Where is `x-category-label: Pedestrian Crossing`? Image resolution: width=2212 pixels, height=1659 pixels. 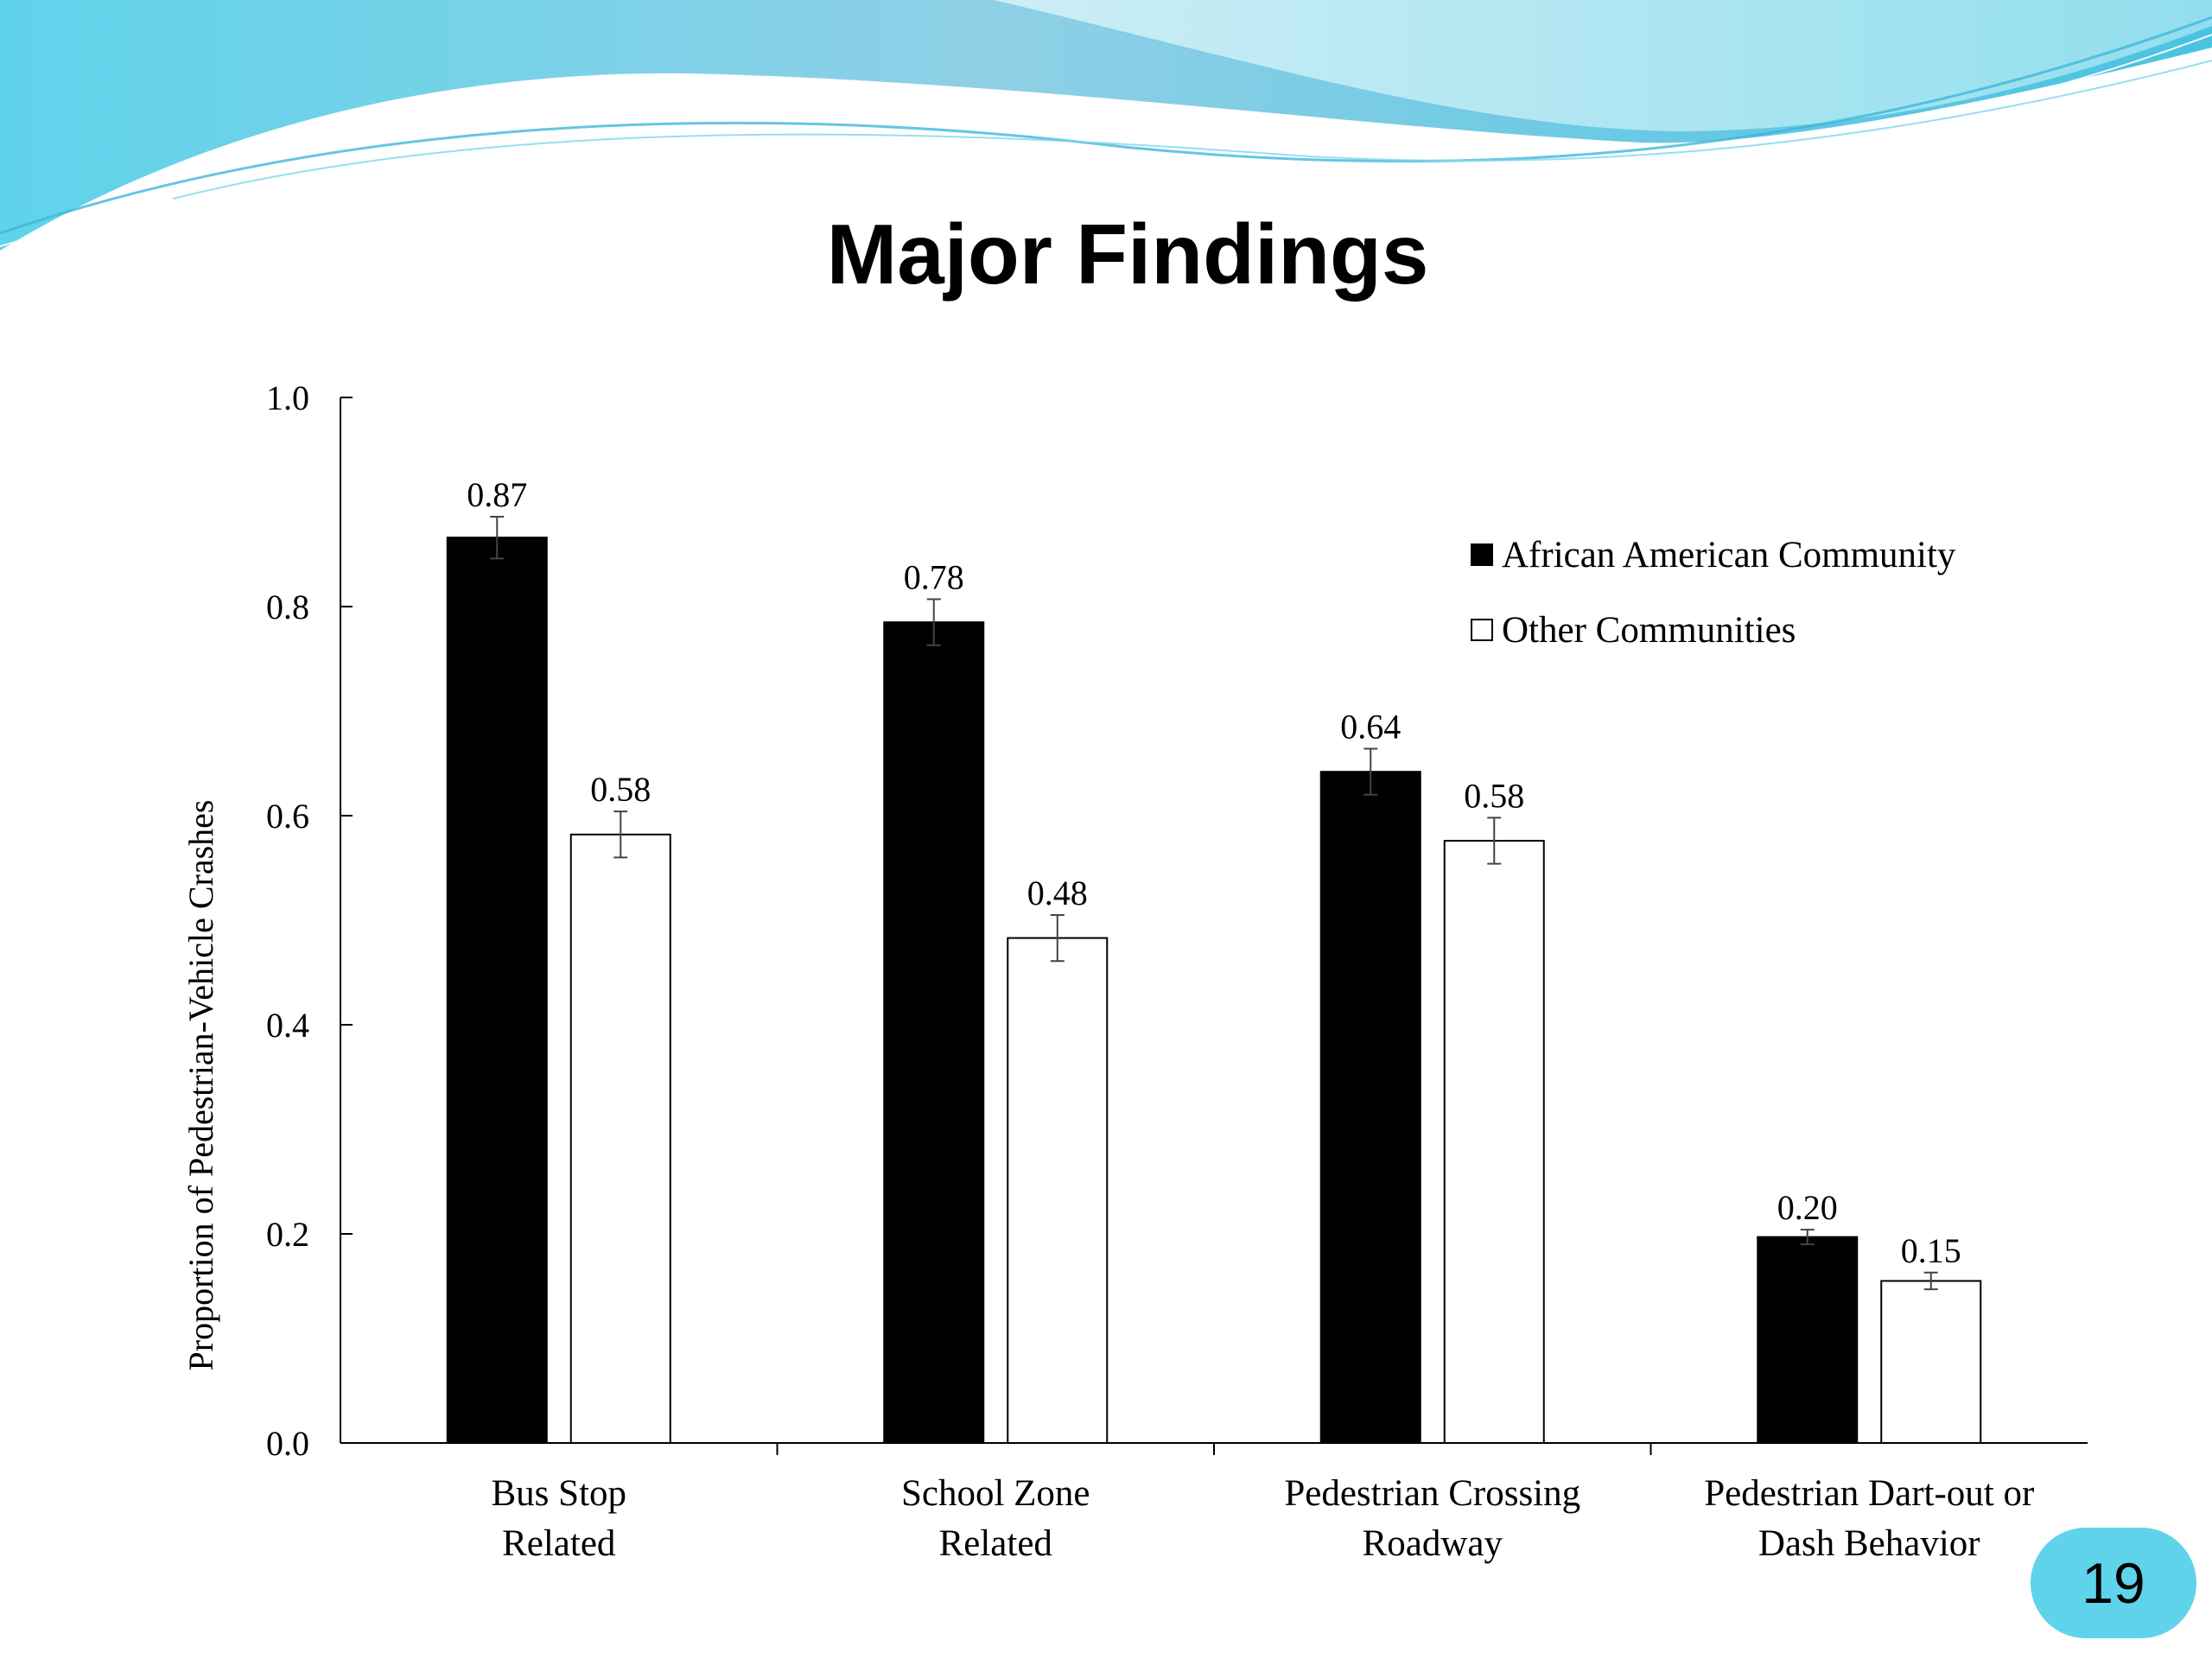
x-category-label: Pedestrian Crossing is located at coordinates (1432, 1493).